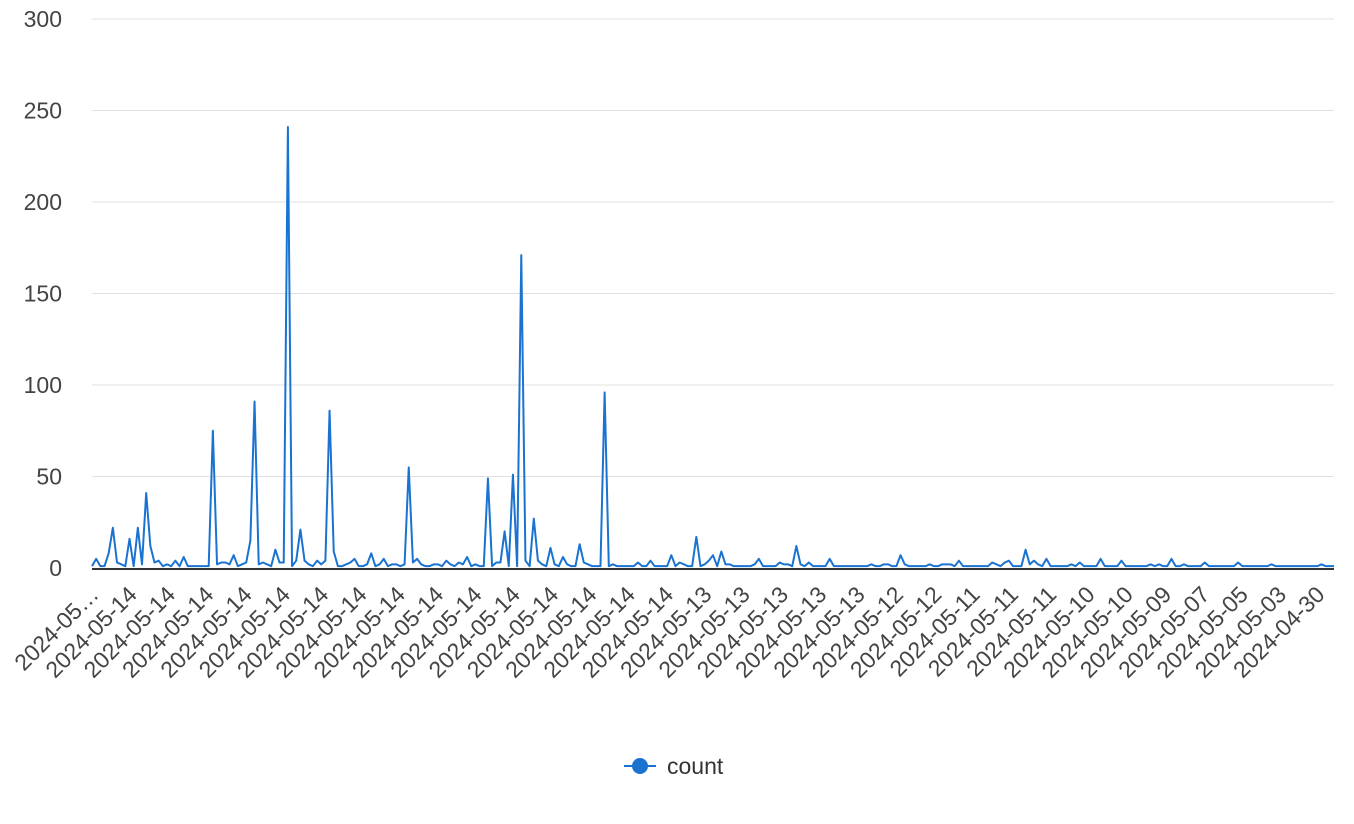 This screenshot has width=1354, height=824. What do you see at coordinates (43, 19) in the screenshot?
I see `y-tick-label: 300` at bounding box center [43, 19].